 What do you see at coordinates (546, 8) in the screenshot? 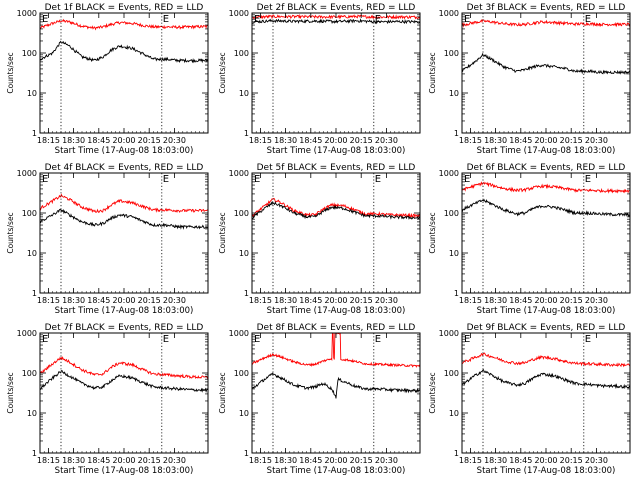
I see `panel-title: Det 3f BLACK = Events, RED = LLD` at bounding box center [546, 8].